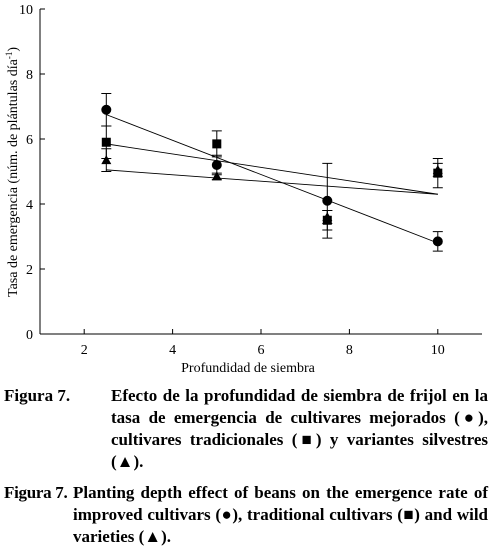 The image size is (493, 551). I want to click on y-tick-label: 6, so click(29, 140).